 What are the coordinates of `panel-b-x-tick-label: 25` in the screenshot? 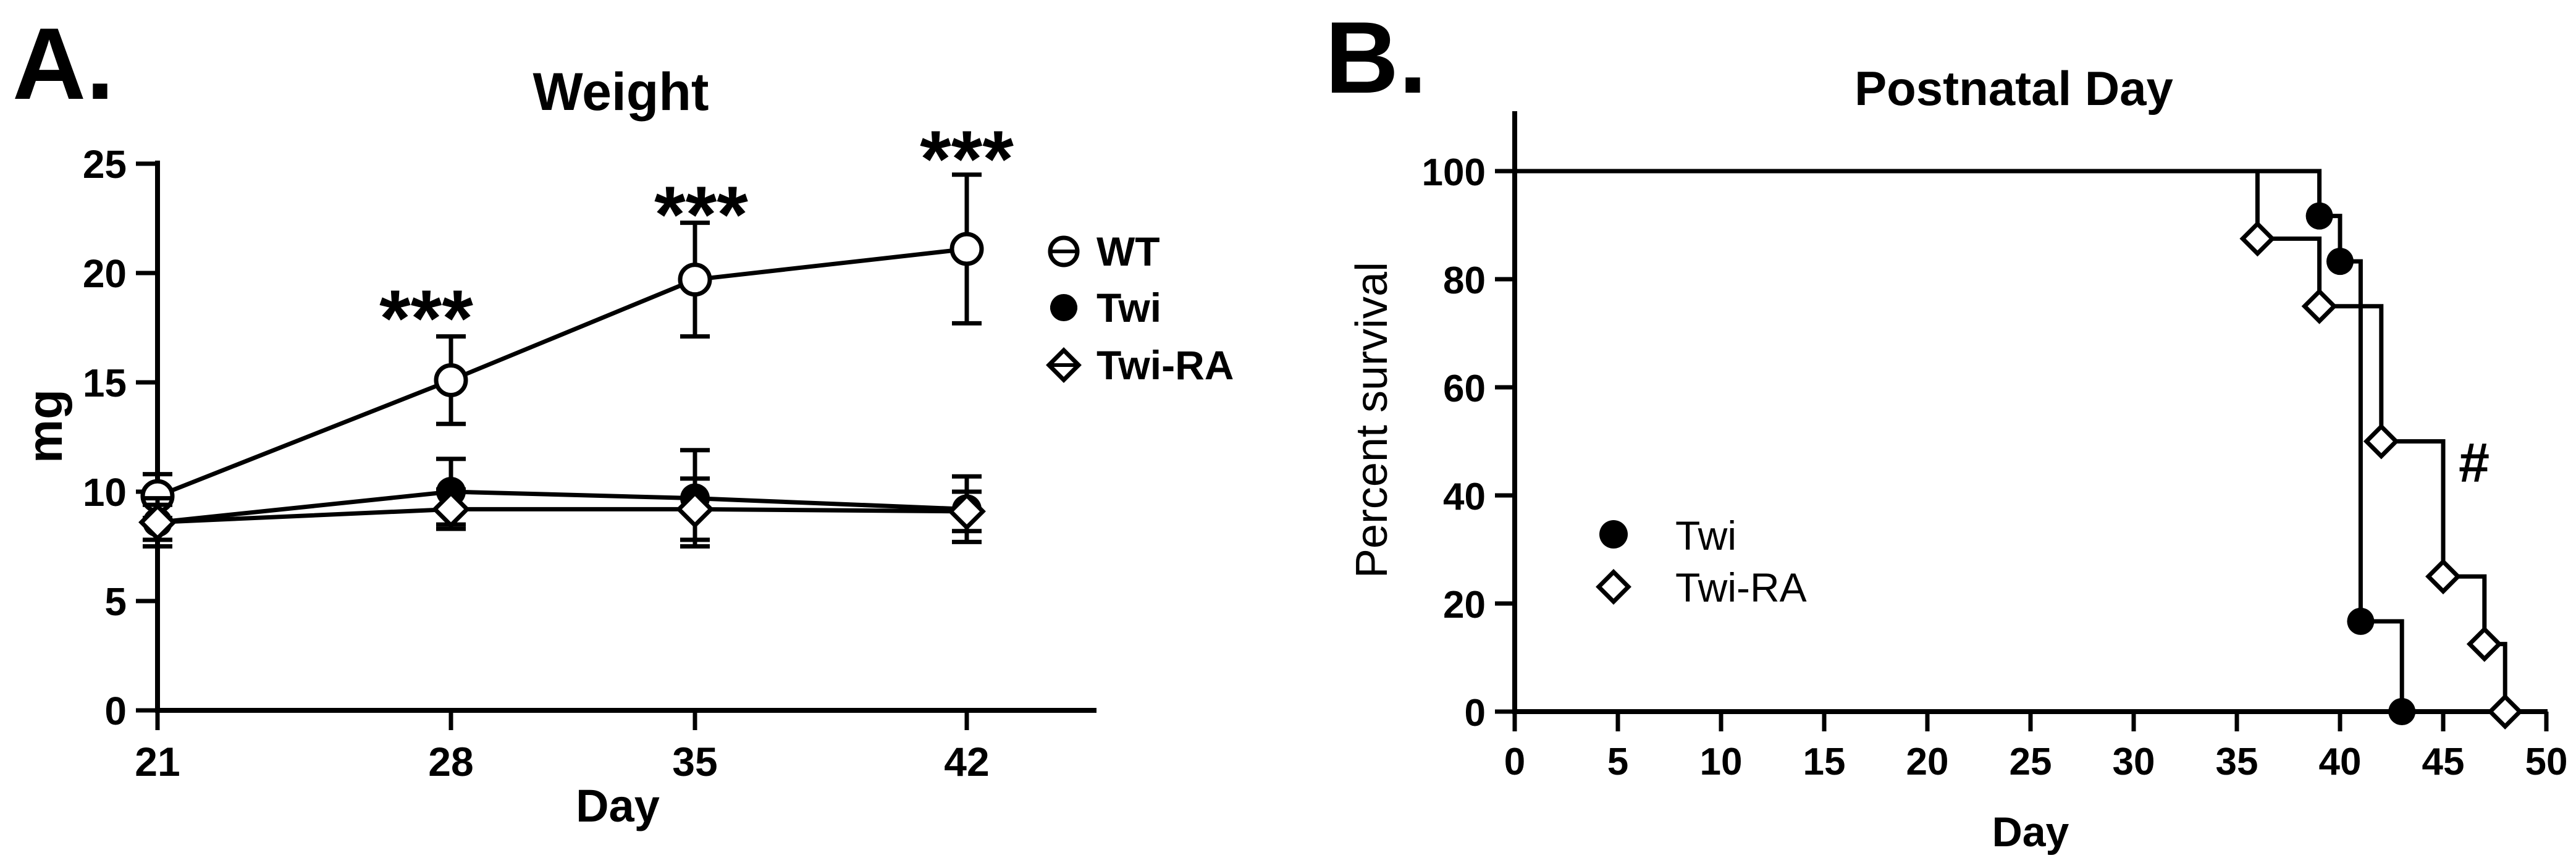 It's located at (2031, 762).